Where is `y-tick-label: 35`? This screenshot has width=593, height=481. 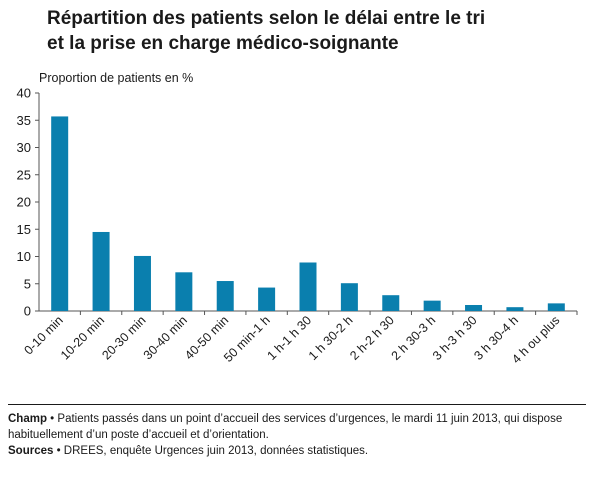 y-tick-label: 35 is located at coordinates (24, 120).